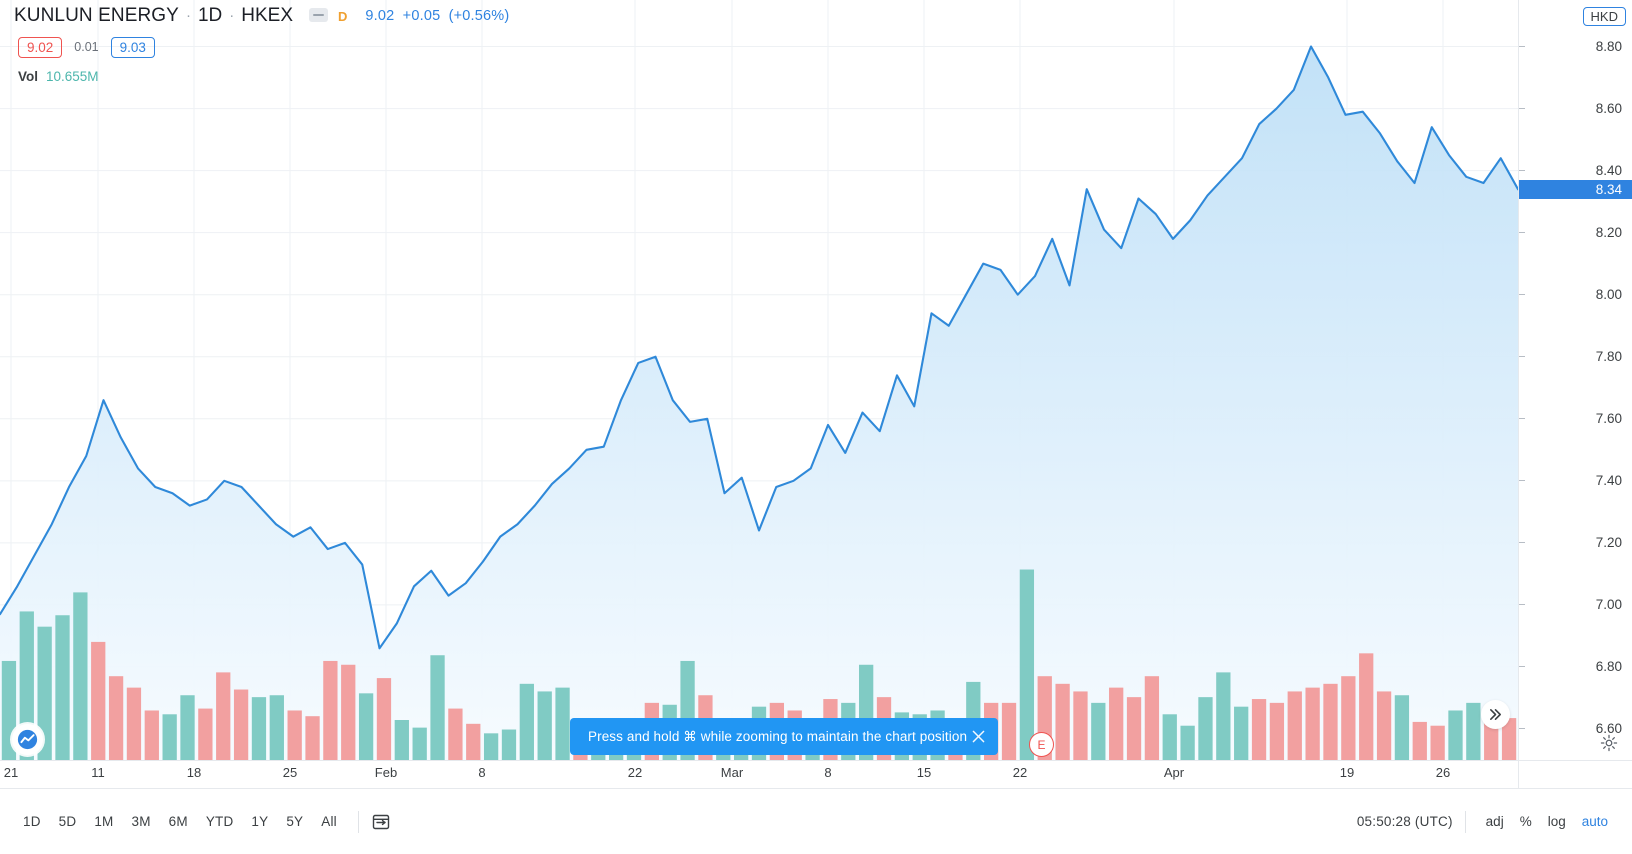 The image size is (1632, 854). Describe the element at coordinates (219, 821) in the screenshot. I see `range-button-ytd: YTD` at that location.